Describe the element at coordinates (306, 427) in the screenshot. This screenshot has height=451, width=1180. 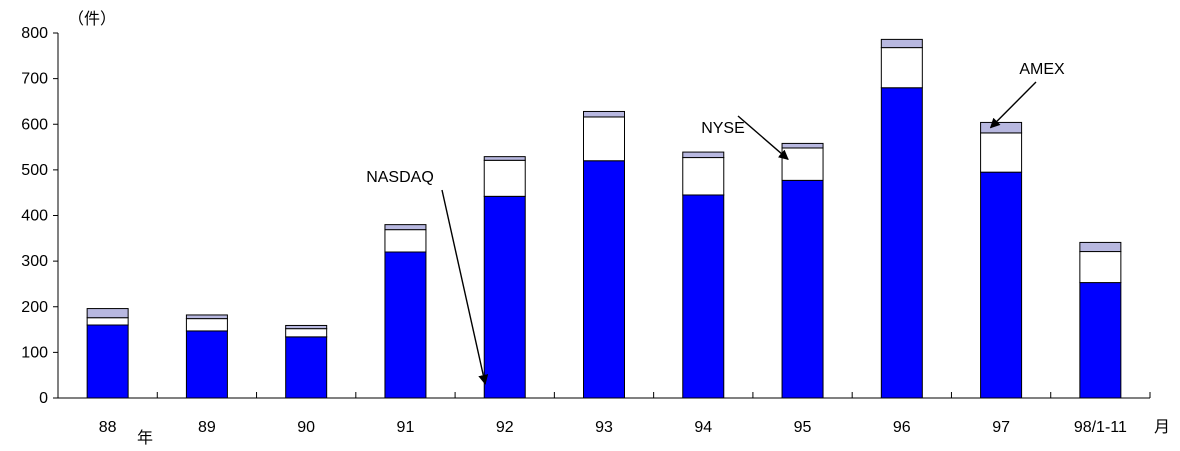
I see `x-tick-label: 90` at that location.